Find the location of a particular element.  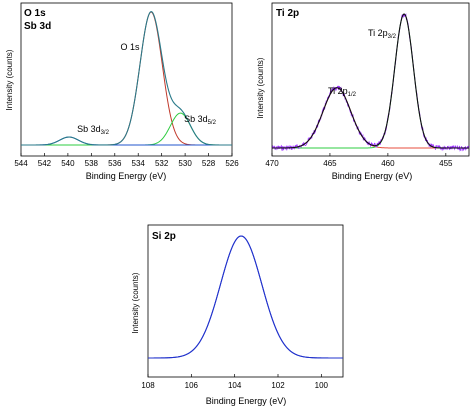

x-tick-label: 465 is located at coordinates (330, 163).